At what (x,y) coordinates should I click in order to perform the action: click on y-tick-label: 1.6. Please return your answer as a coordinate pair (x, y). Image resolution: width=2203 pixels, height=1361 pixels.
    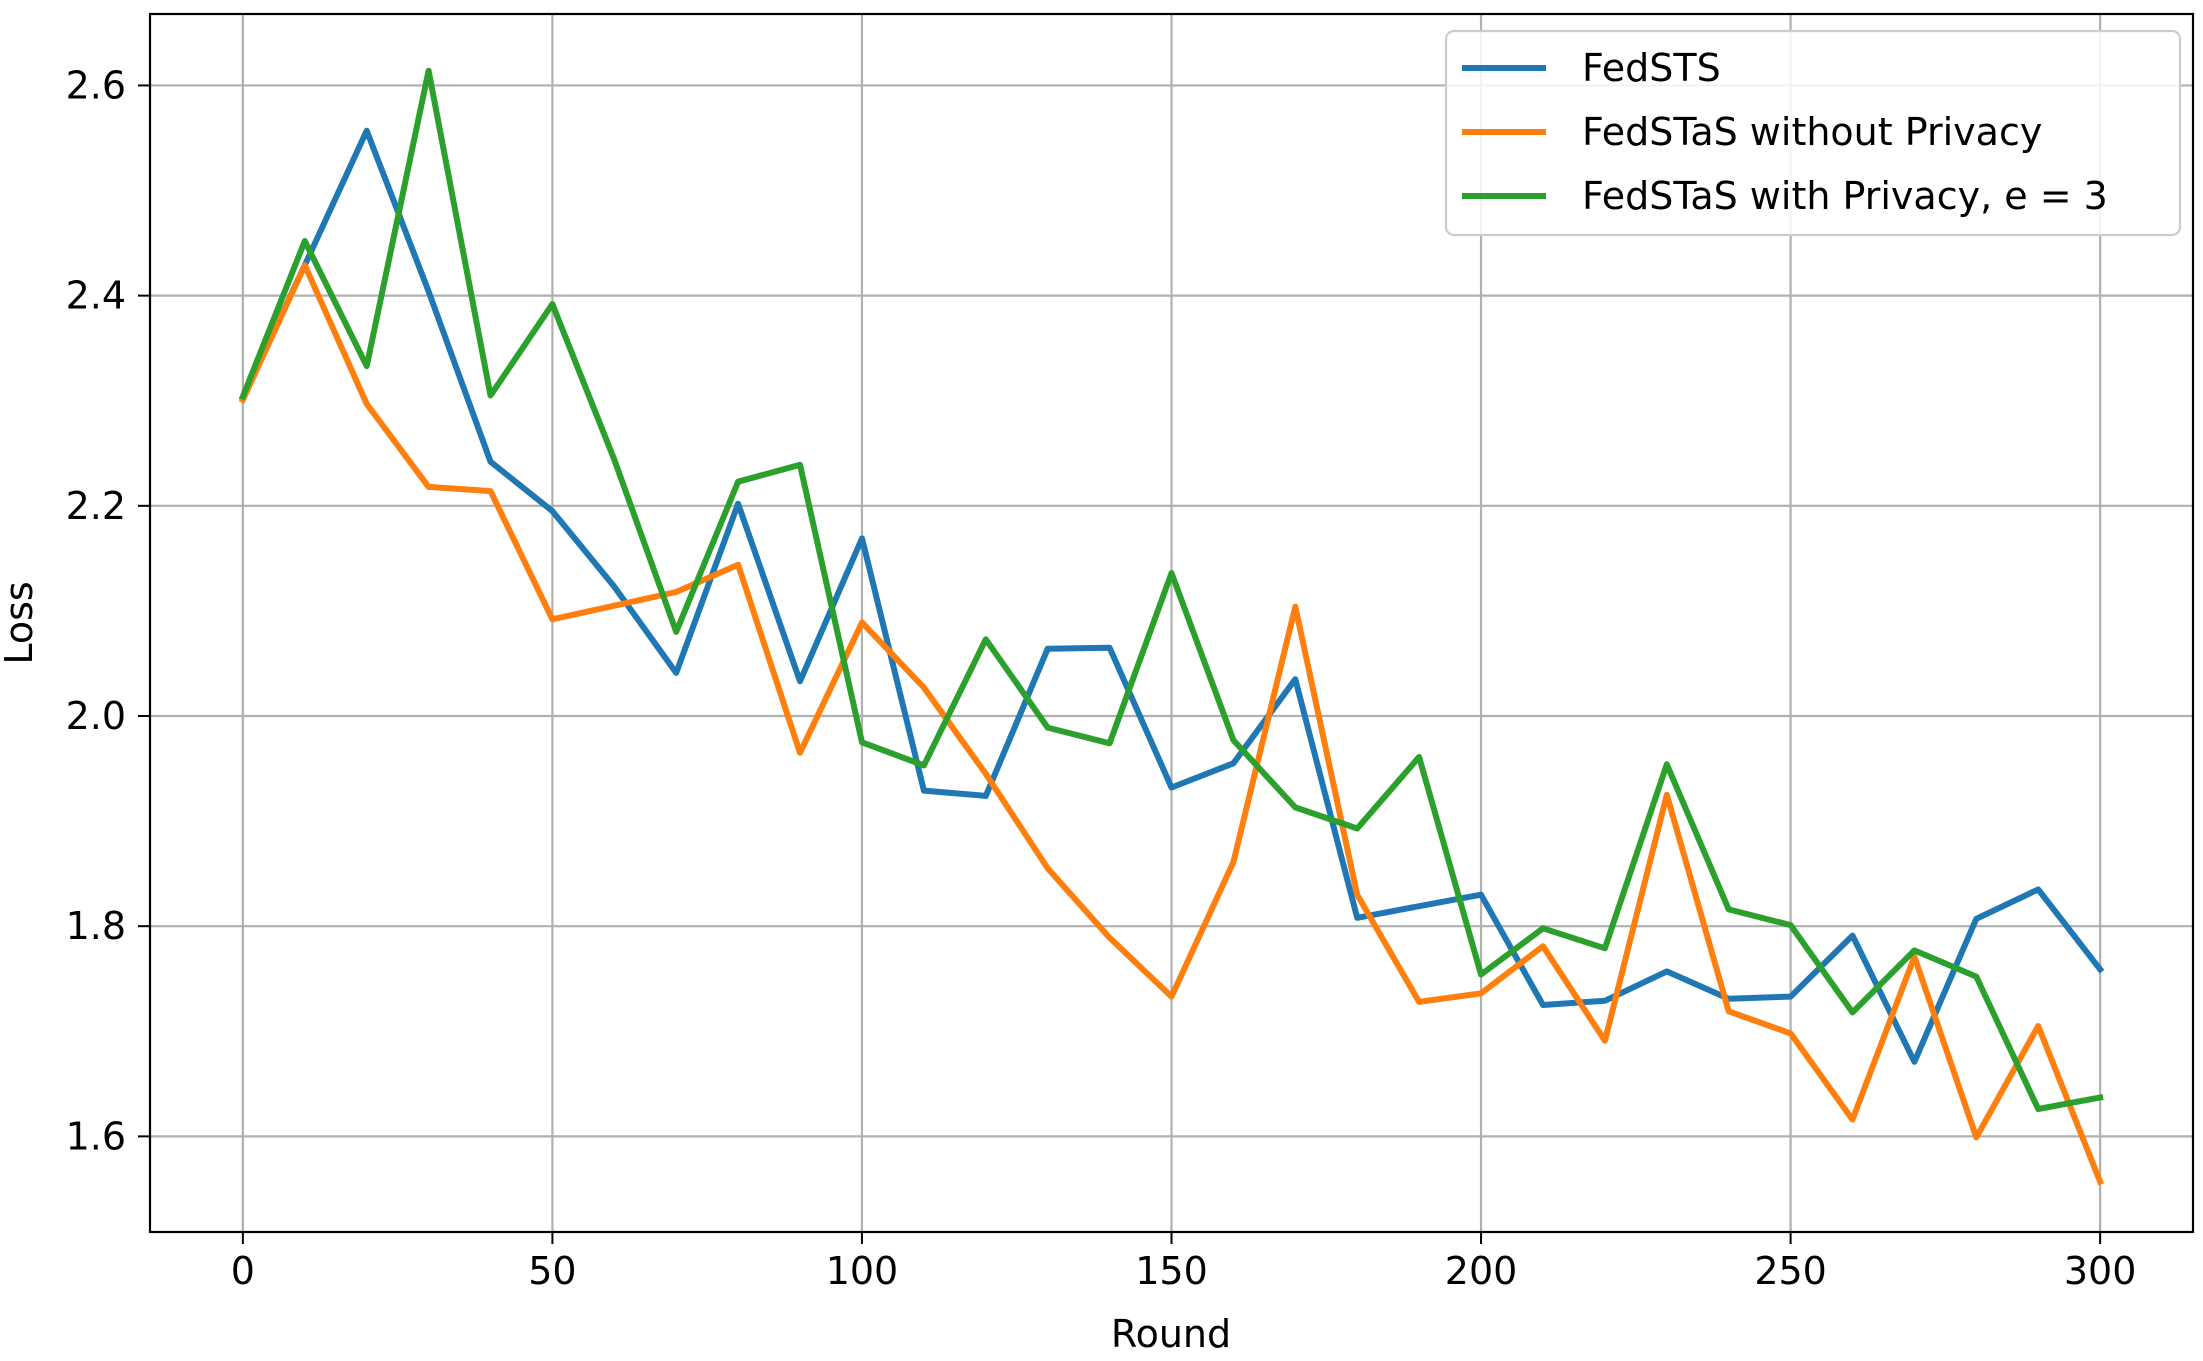
    Looking at the image, I should click on (96, 1136).